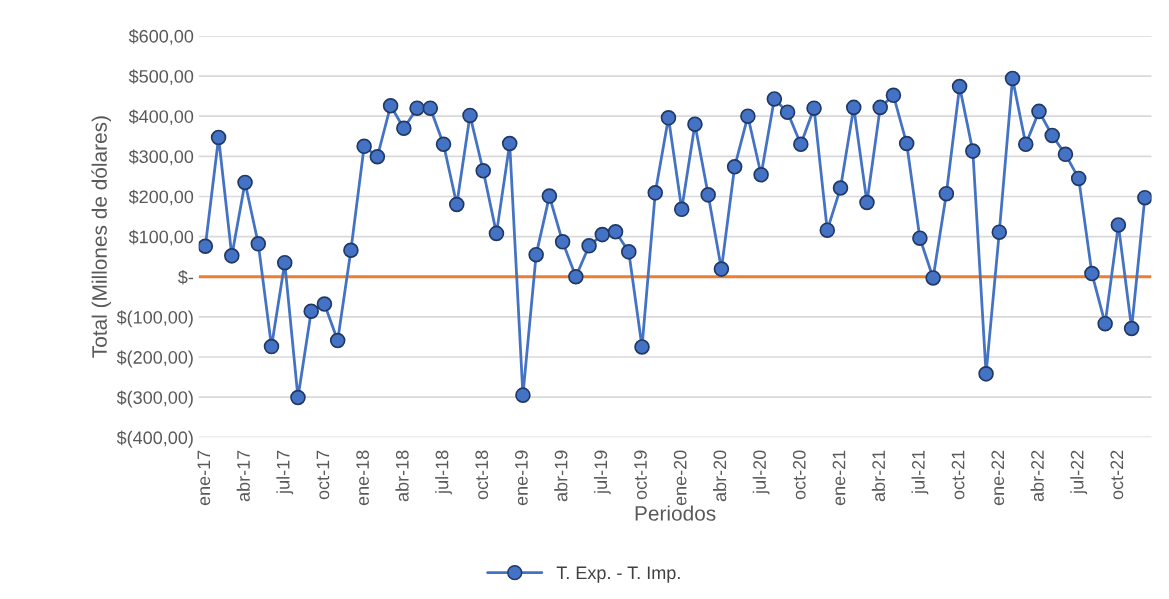 Image resolution: width=1169 pixels, height=599 pixels. I want to click on x-tick-label: ene-18, so click(362, 478).